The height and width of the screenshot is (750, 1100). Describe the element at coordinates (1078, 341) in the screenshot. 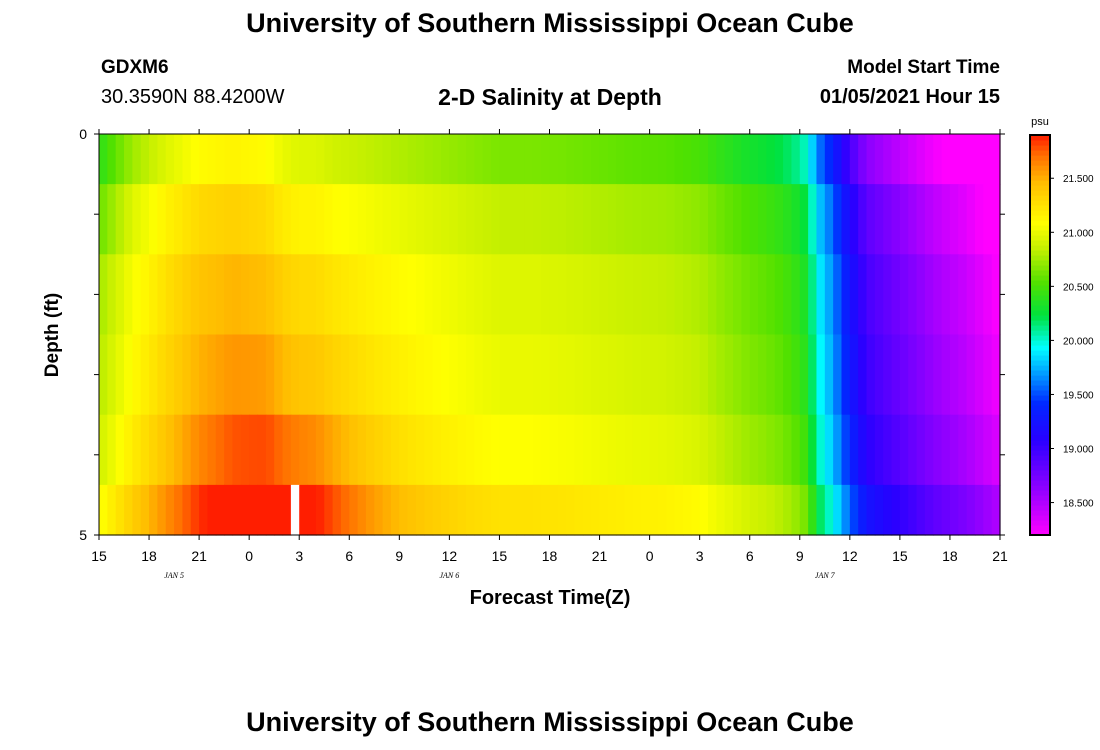

I see `colorbar-tick-label: 20.000` at that location.